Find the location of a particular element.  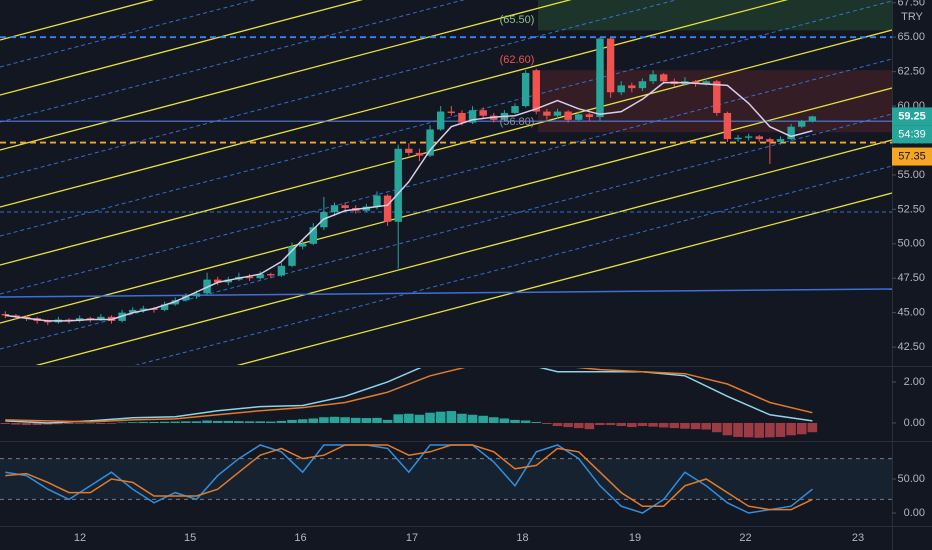

x-tick-label: 23 is located at coordinates (858, 538).